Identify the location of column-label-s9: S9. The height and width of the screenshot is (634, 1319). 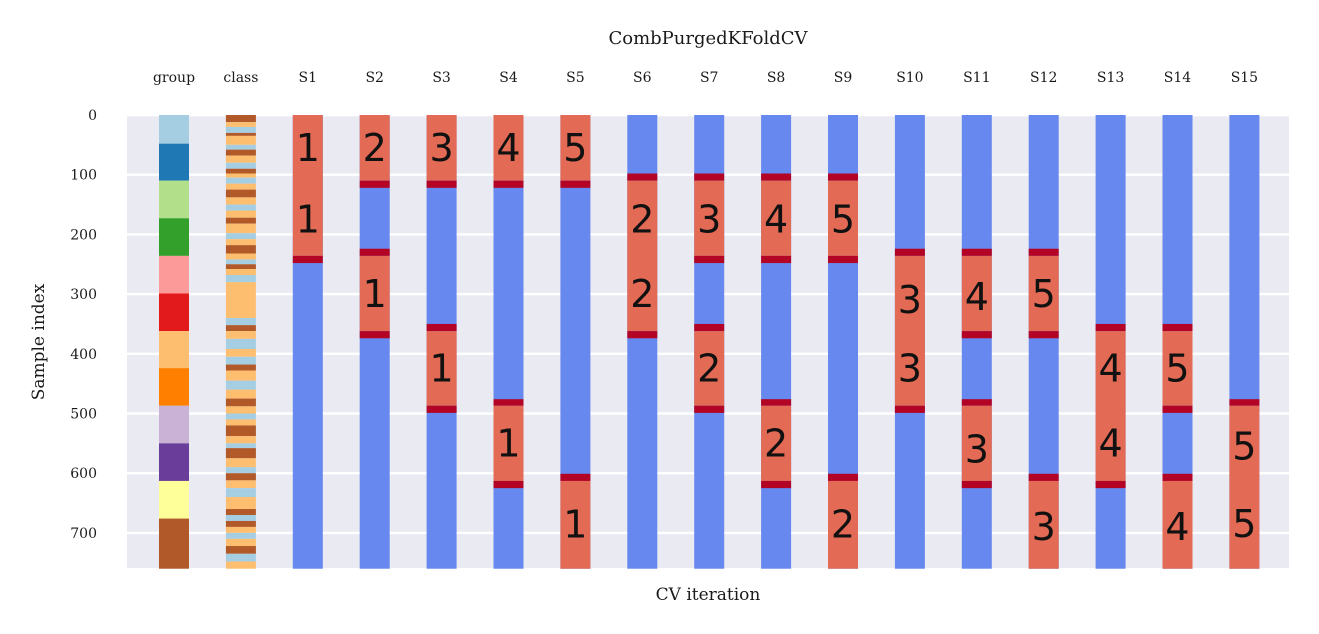
(843, 78).